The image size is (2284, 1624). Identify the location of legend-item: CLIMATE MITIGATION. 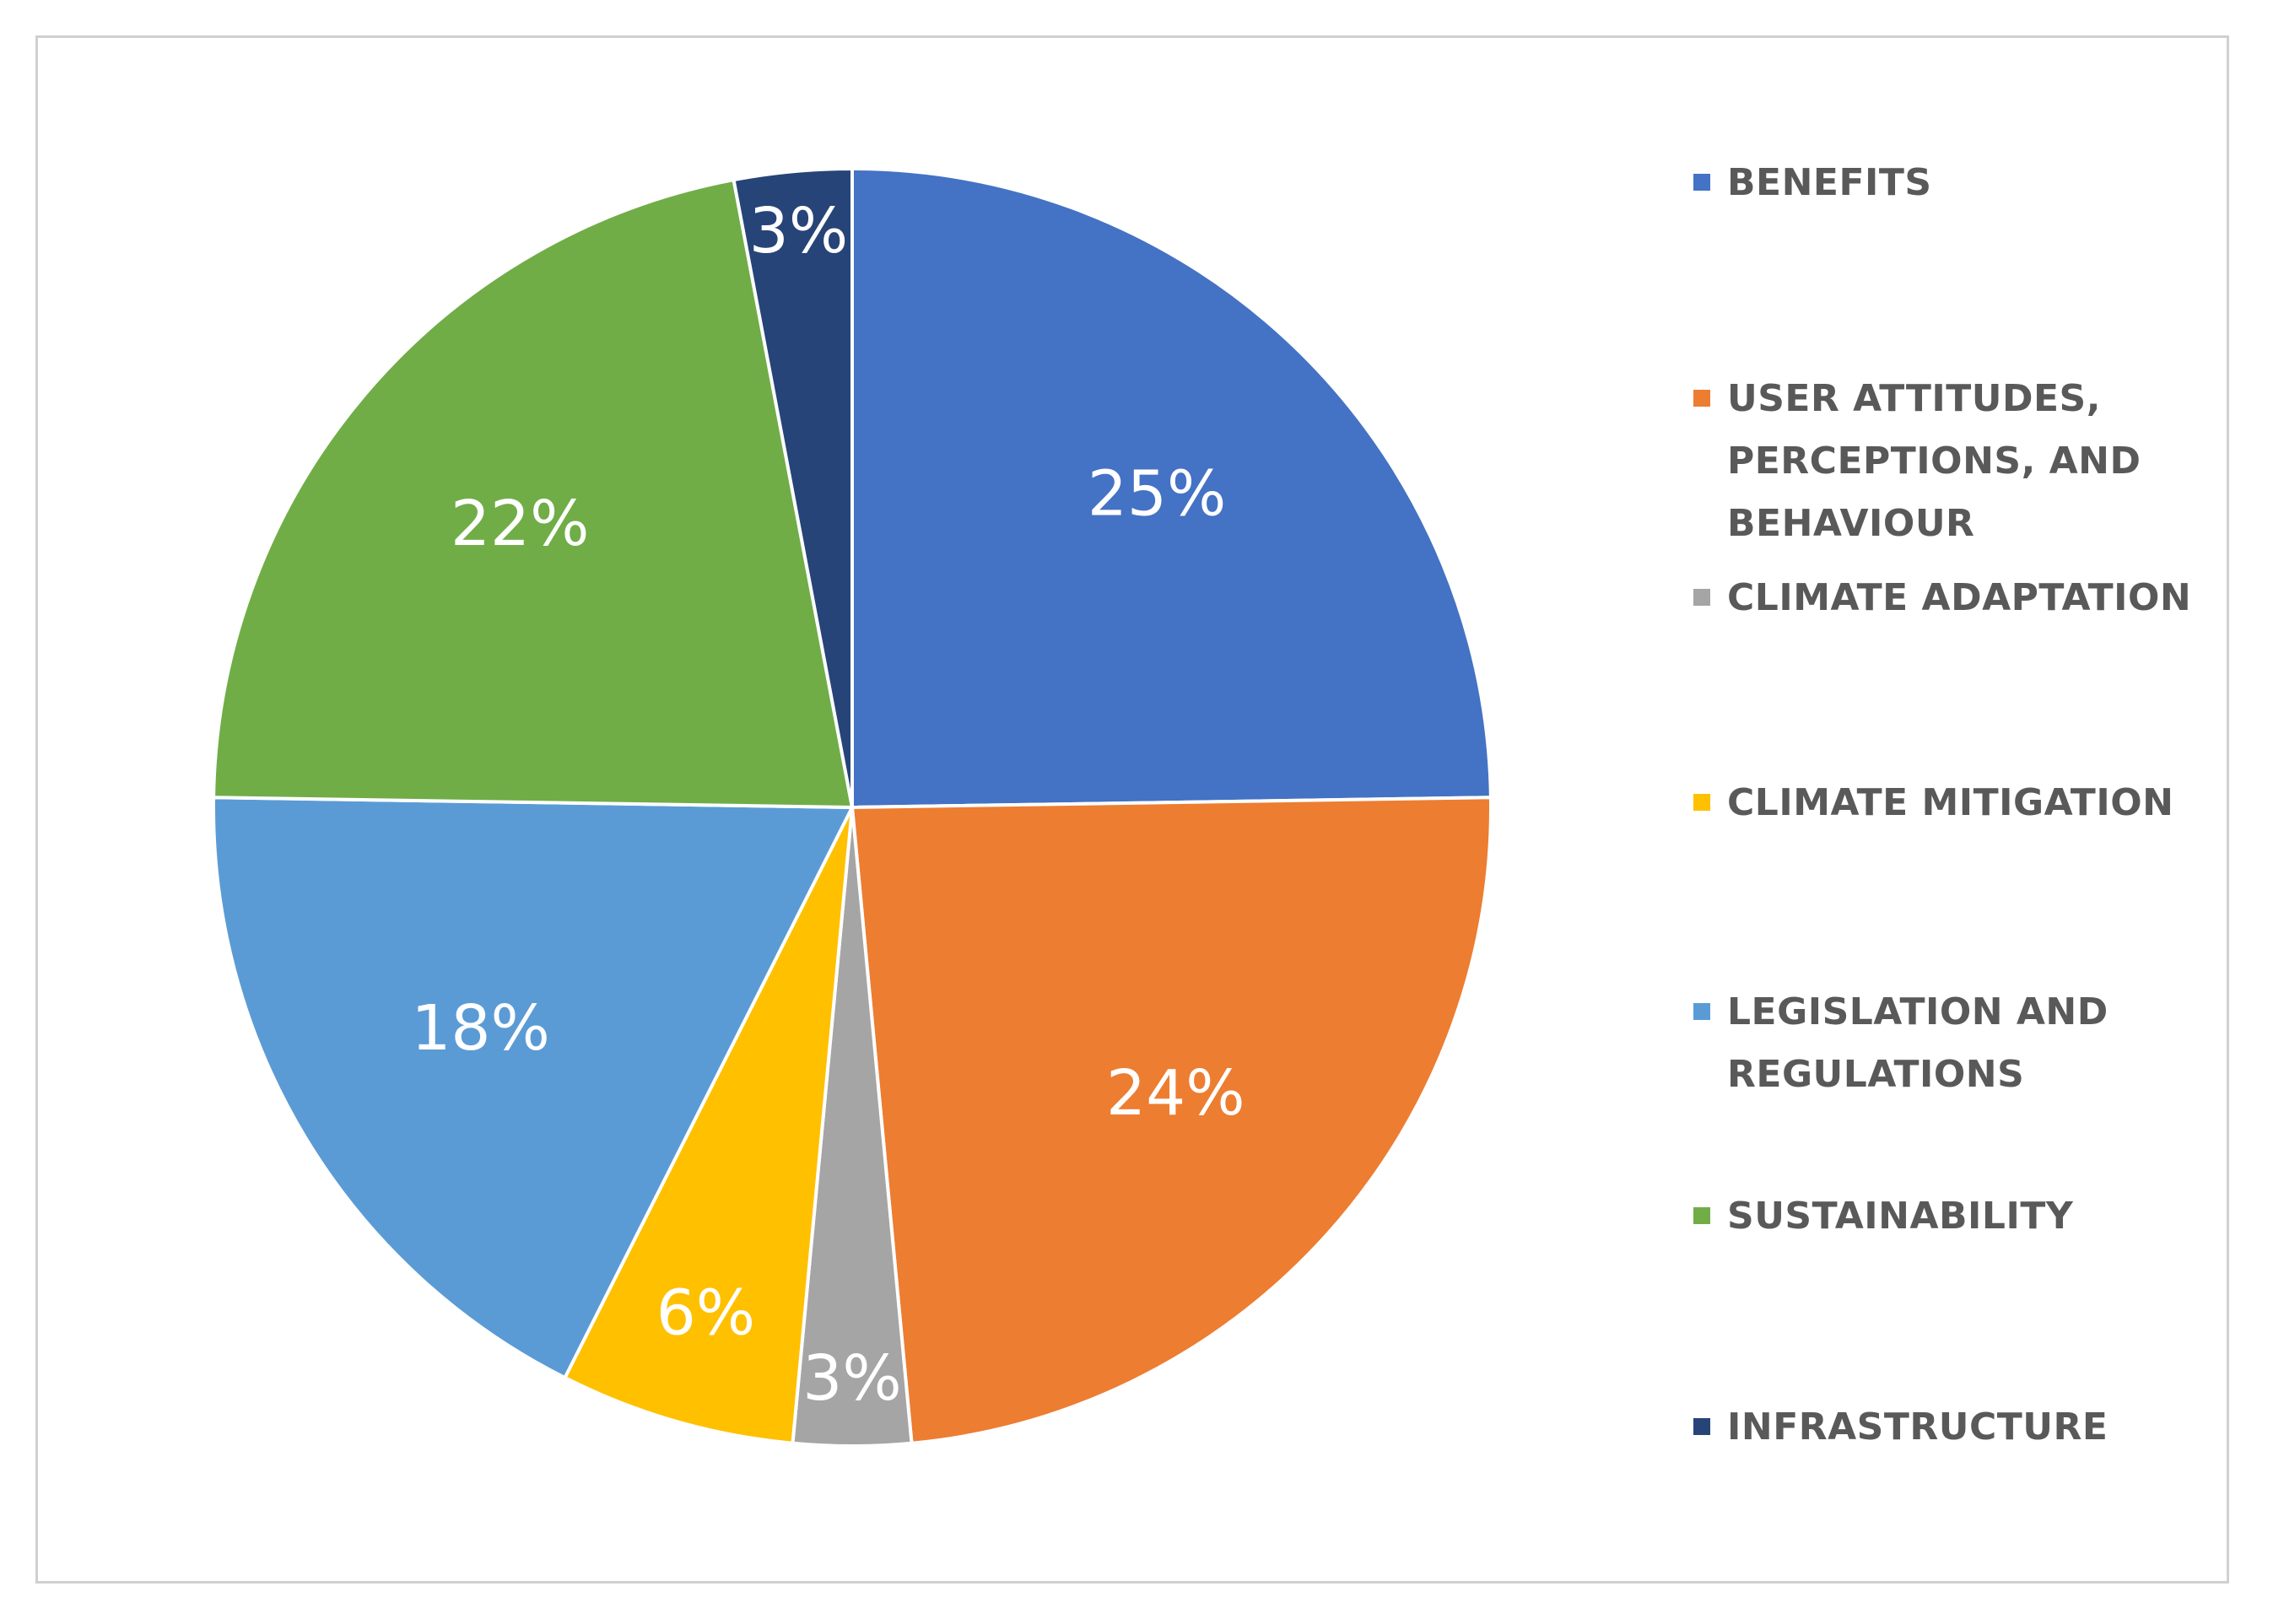
(1933, 803).